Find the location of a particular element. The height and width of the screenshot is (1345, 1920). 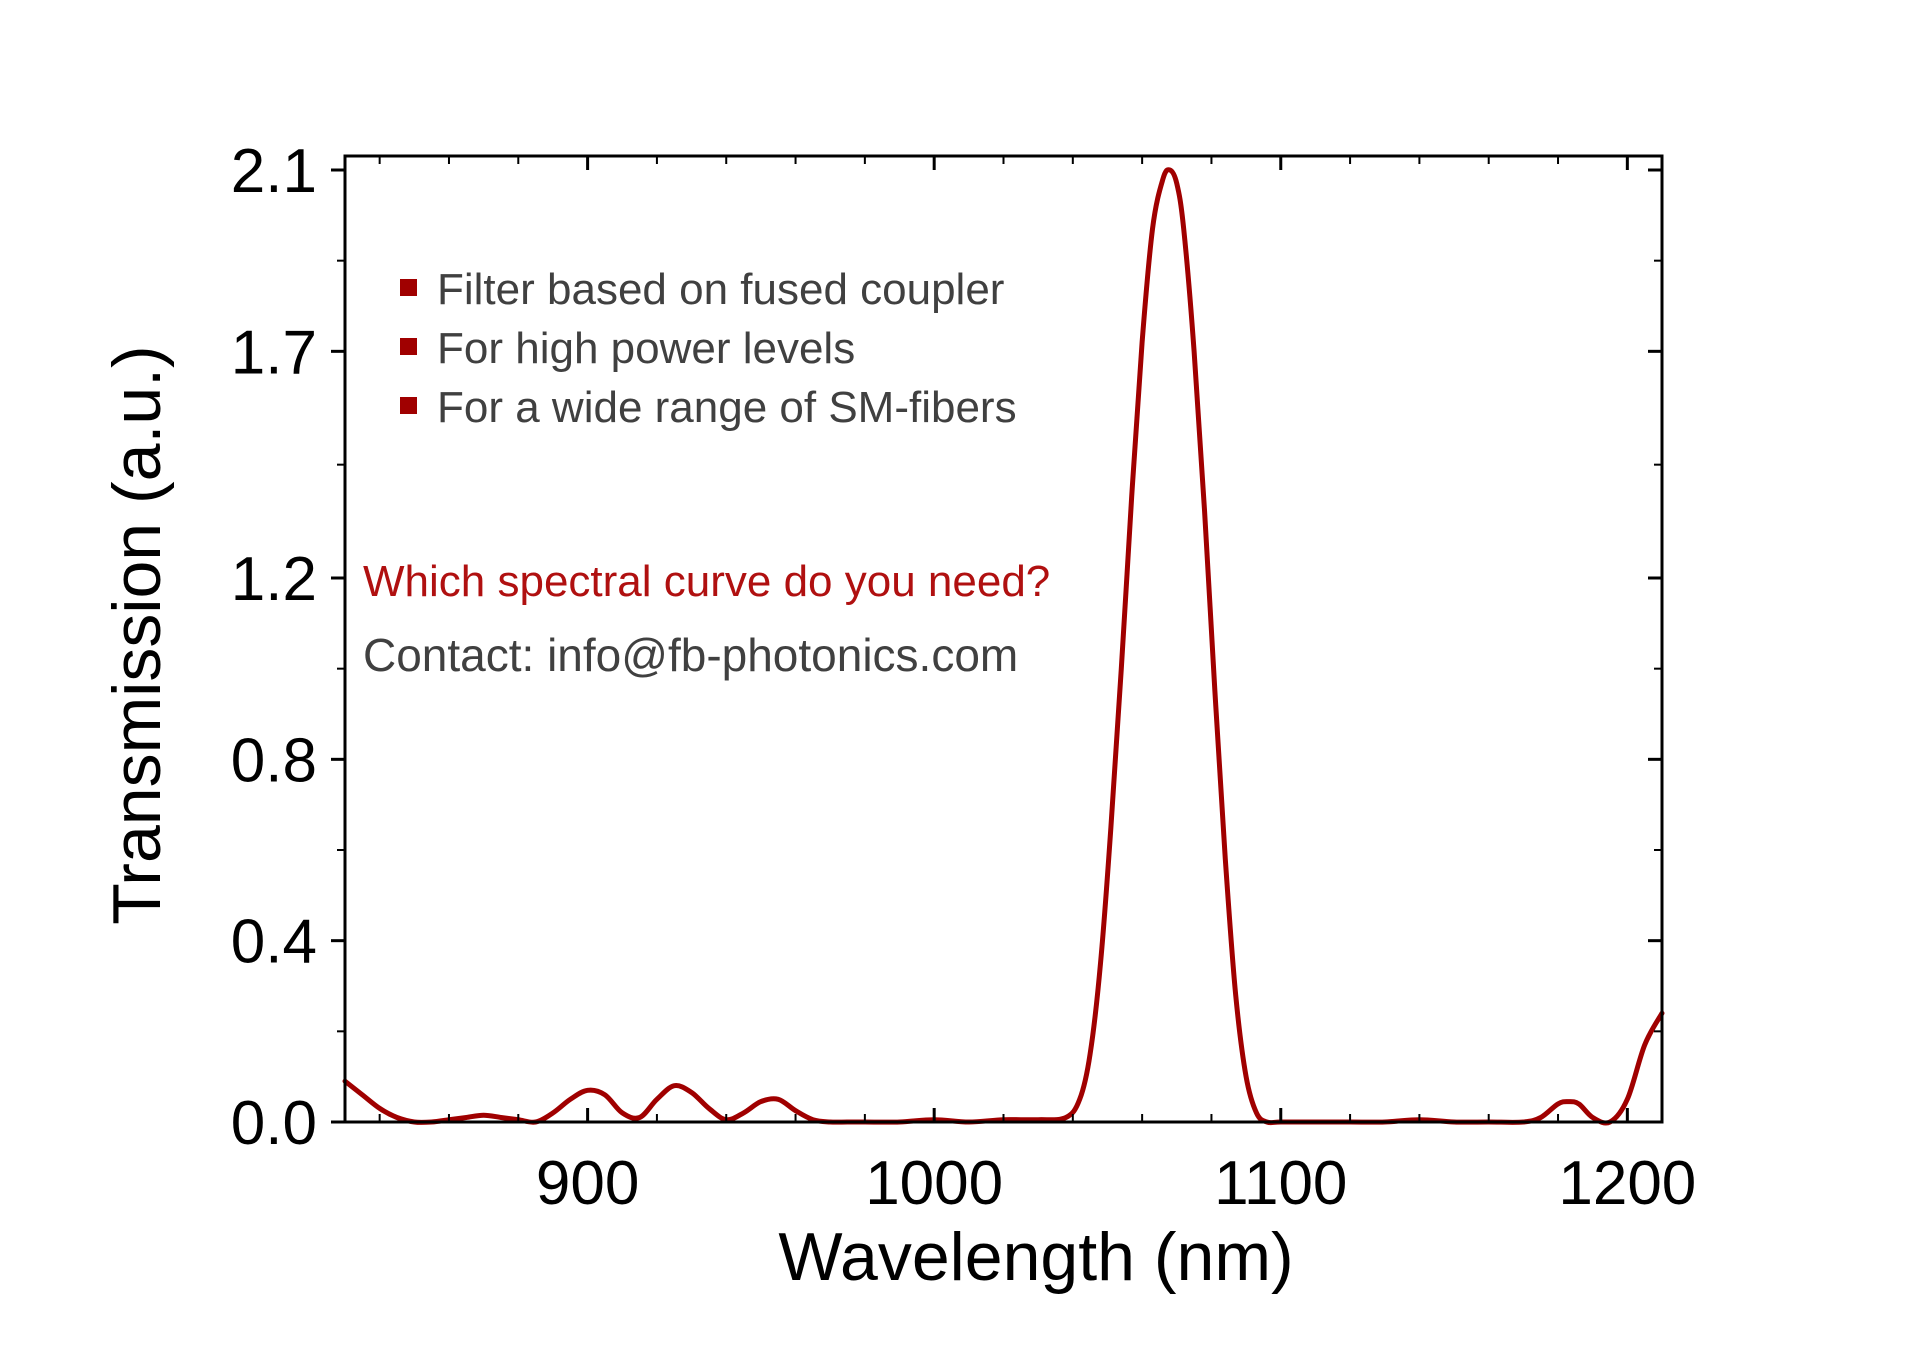

x-tick-label: 900 is located at coordinates (587, 1183).